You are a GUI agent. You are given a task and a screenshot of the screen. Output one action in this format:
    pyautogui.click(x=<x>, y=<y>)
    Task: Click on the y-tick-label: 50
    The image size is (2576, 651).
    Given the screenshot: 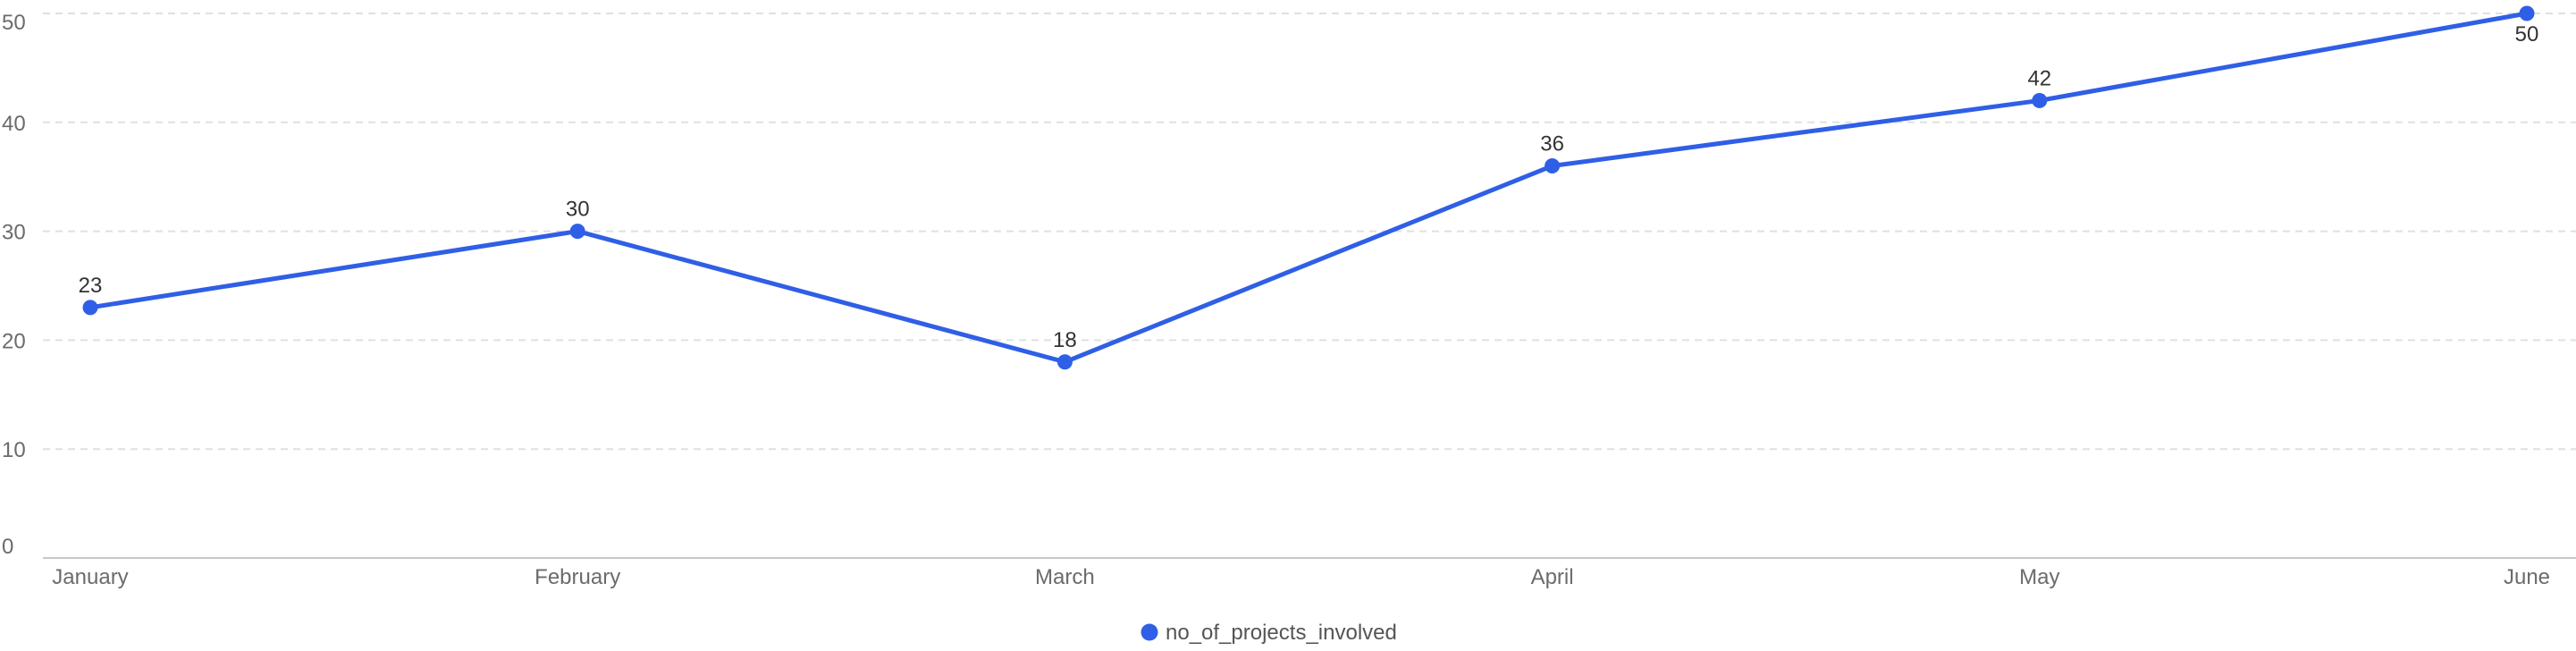 What is the action you would take?
    pyautogui.click(x=14, y=23)
    